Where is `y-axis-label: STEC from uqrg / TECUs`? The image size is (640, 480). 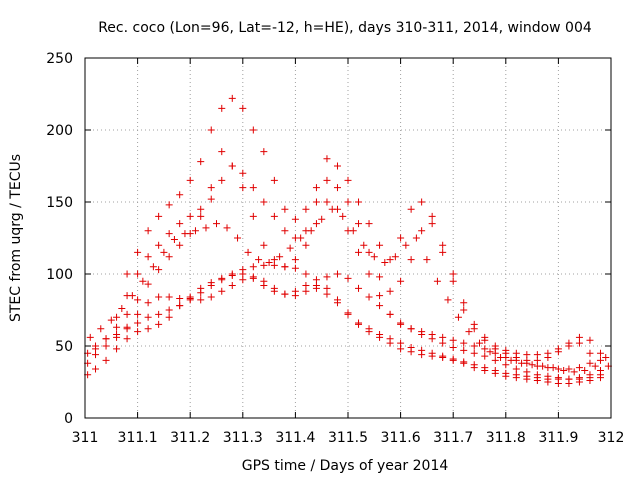 y-axis-label: STEC from uqrg / TECUs is located at coordinates (16, 238).